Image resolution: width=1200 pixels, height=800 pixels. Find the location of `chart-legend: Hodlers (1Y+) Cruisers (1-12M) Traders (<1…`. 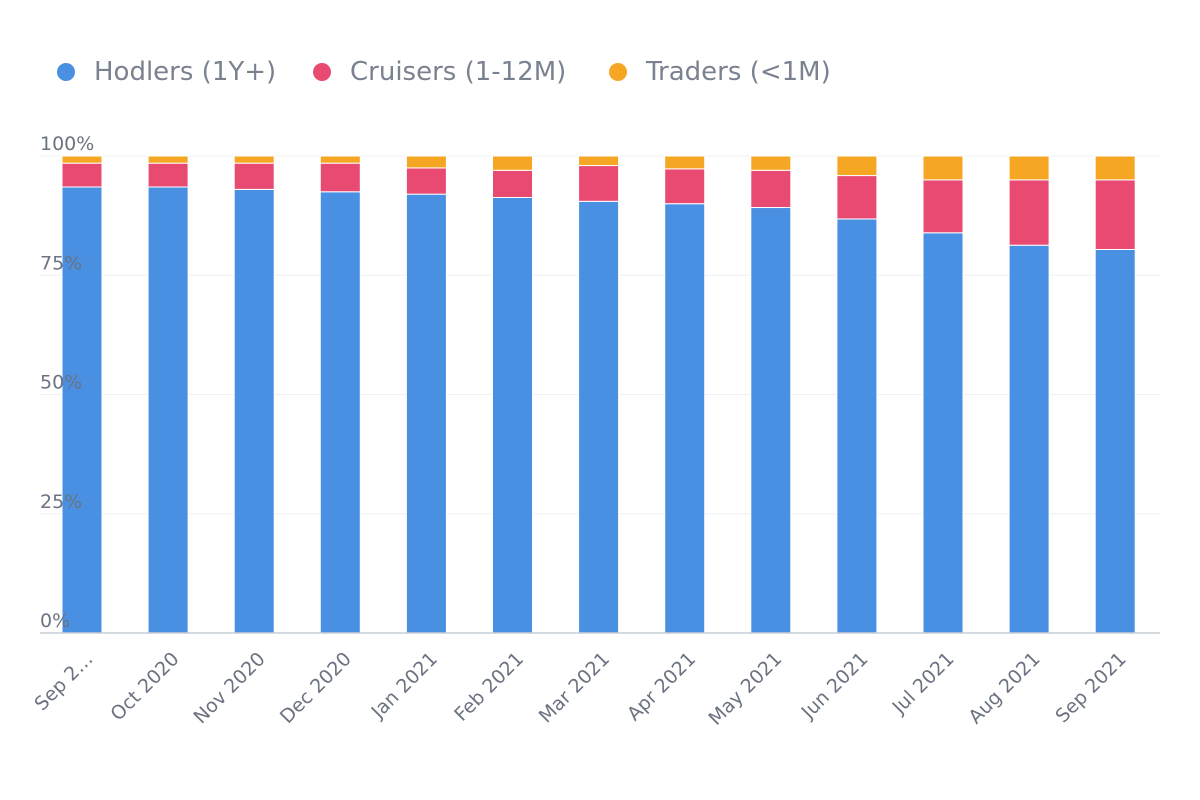

chart-legend: Hodlers (1Y+) Cruisers (1-12M) Traders (<1… is located at coordinates (444, 72).